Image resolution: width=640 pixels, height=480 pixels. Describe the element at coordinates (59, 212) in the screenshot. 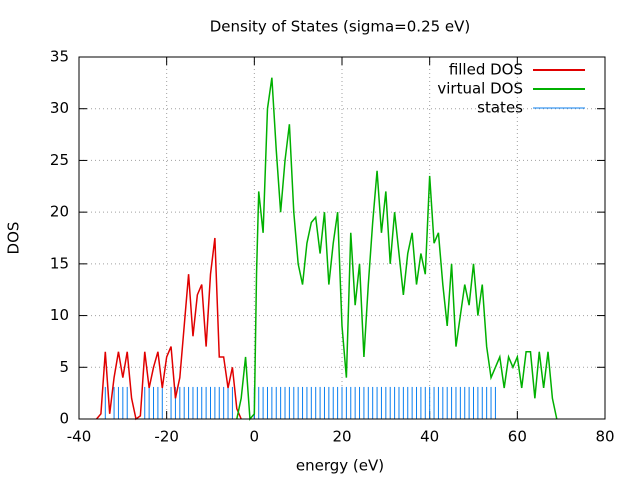

I see `y-tick-label: 20` at that location.